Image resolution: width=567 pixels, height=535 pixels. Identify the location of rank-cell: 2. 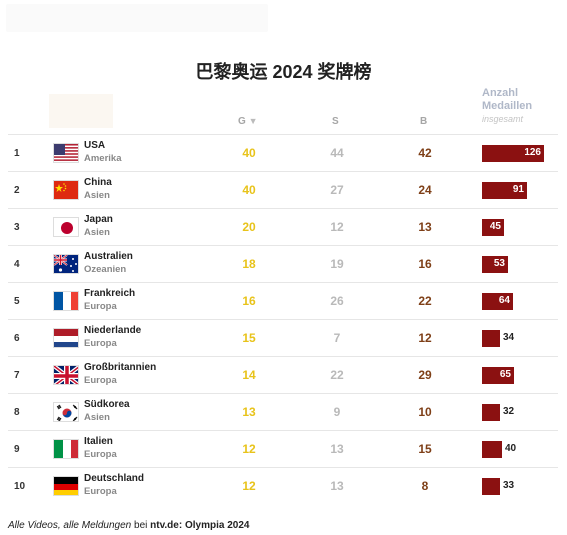
(17, 190).